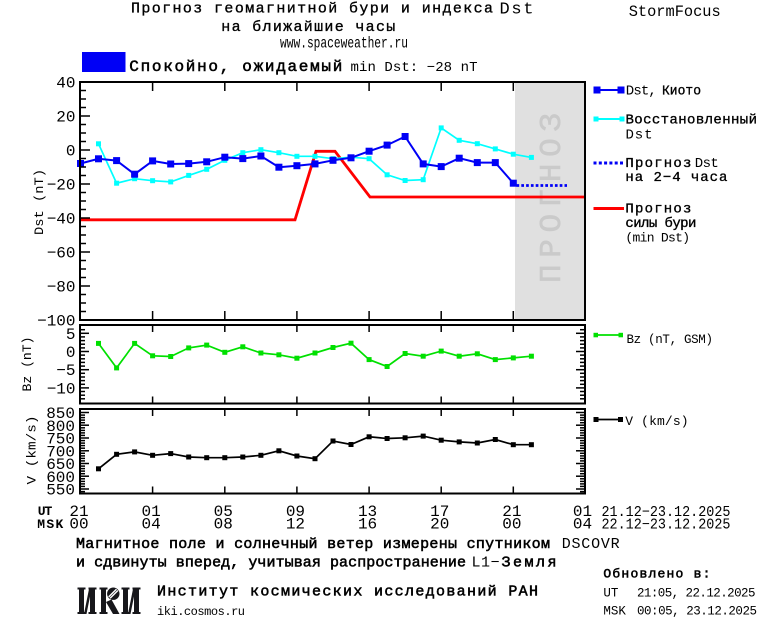 The height and width of the screenshot is (620, 760). I want to click on svg-text: на ближайшие часы, so click(308, 27).